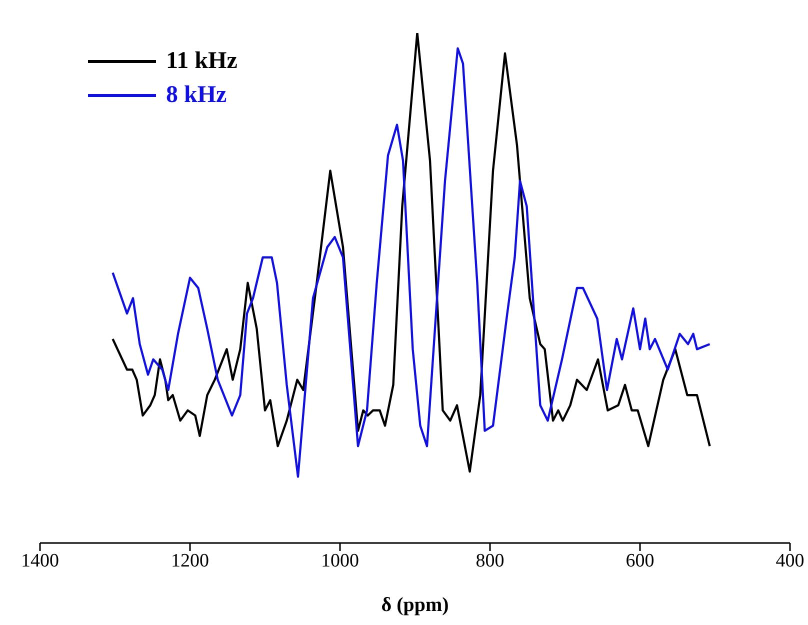 This screenshot has width=808, height=625. What do you see at coordinates (40, 561) in the screenshot?
I see `x-tick-label: 1400` at bounding box center [40, 561].